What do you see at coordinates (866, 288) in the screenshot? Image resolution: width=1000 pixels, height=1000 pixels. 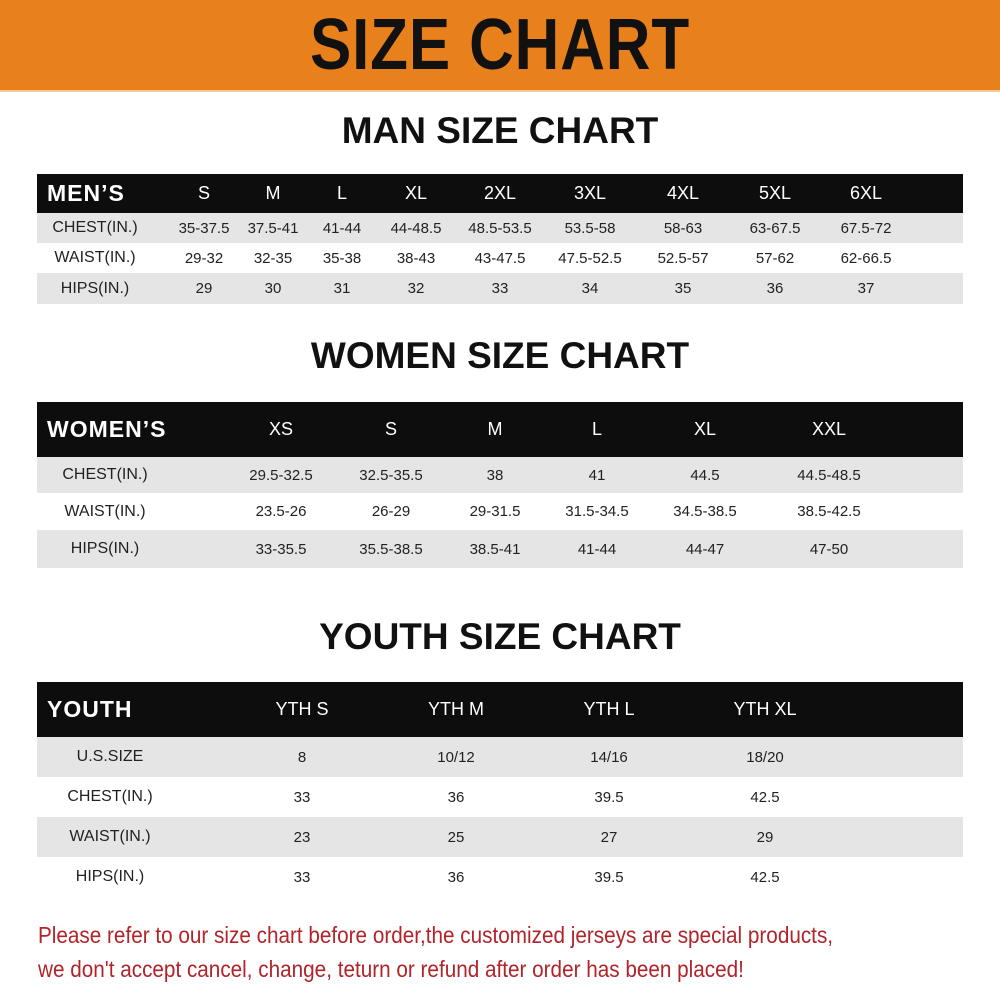 I see `measurement-cell: 37` at bounding box center [866, 288].